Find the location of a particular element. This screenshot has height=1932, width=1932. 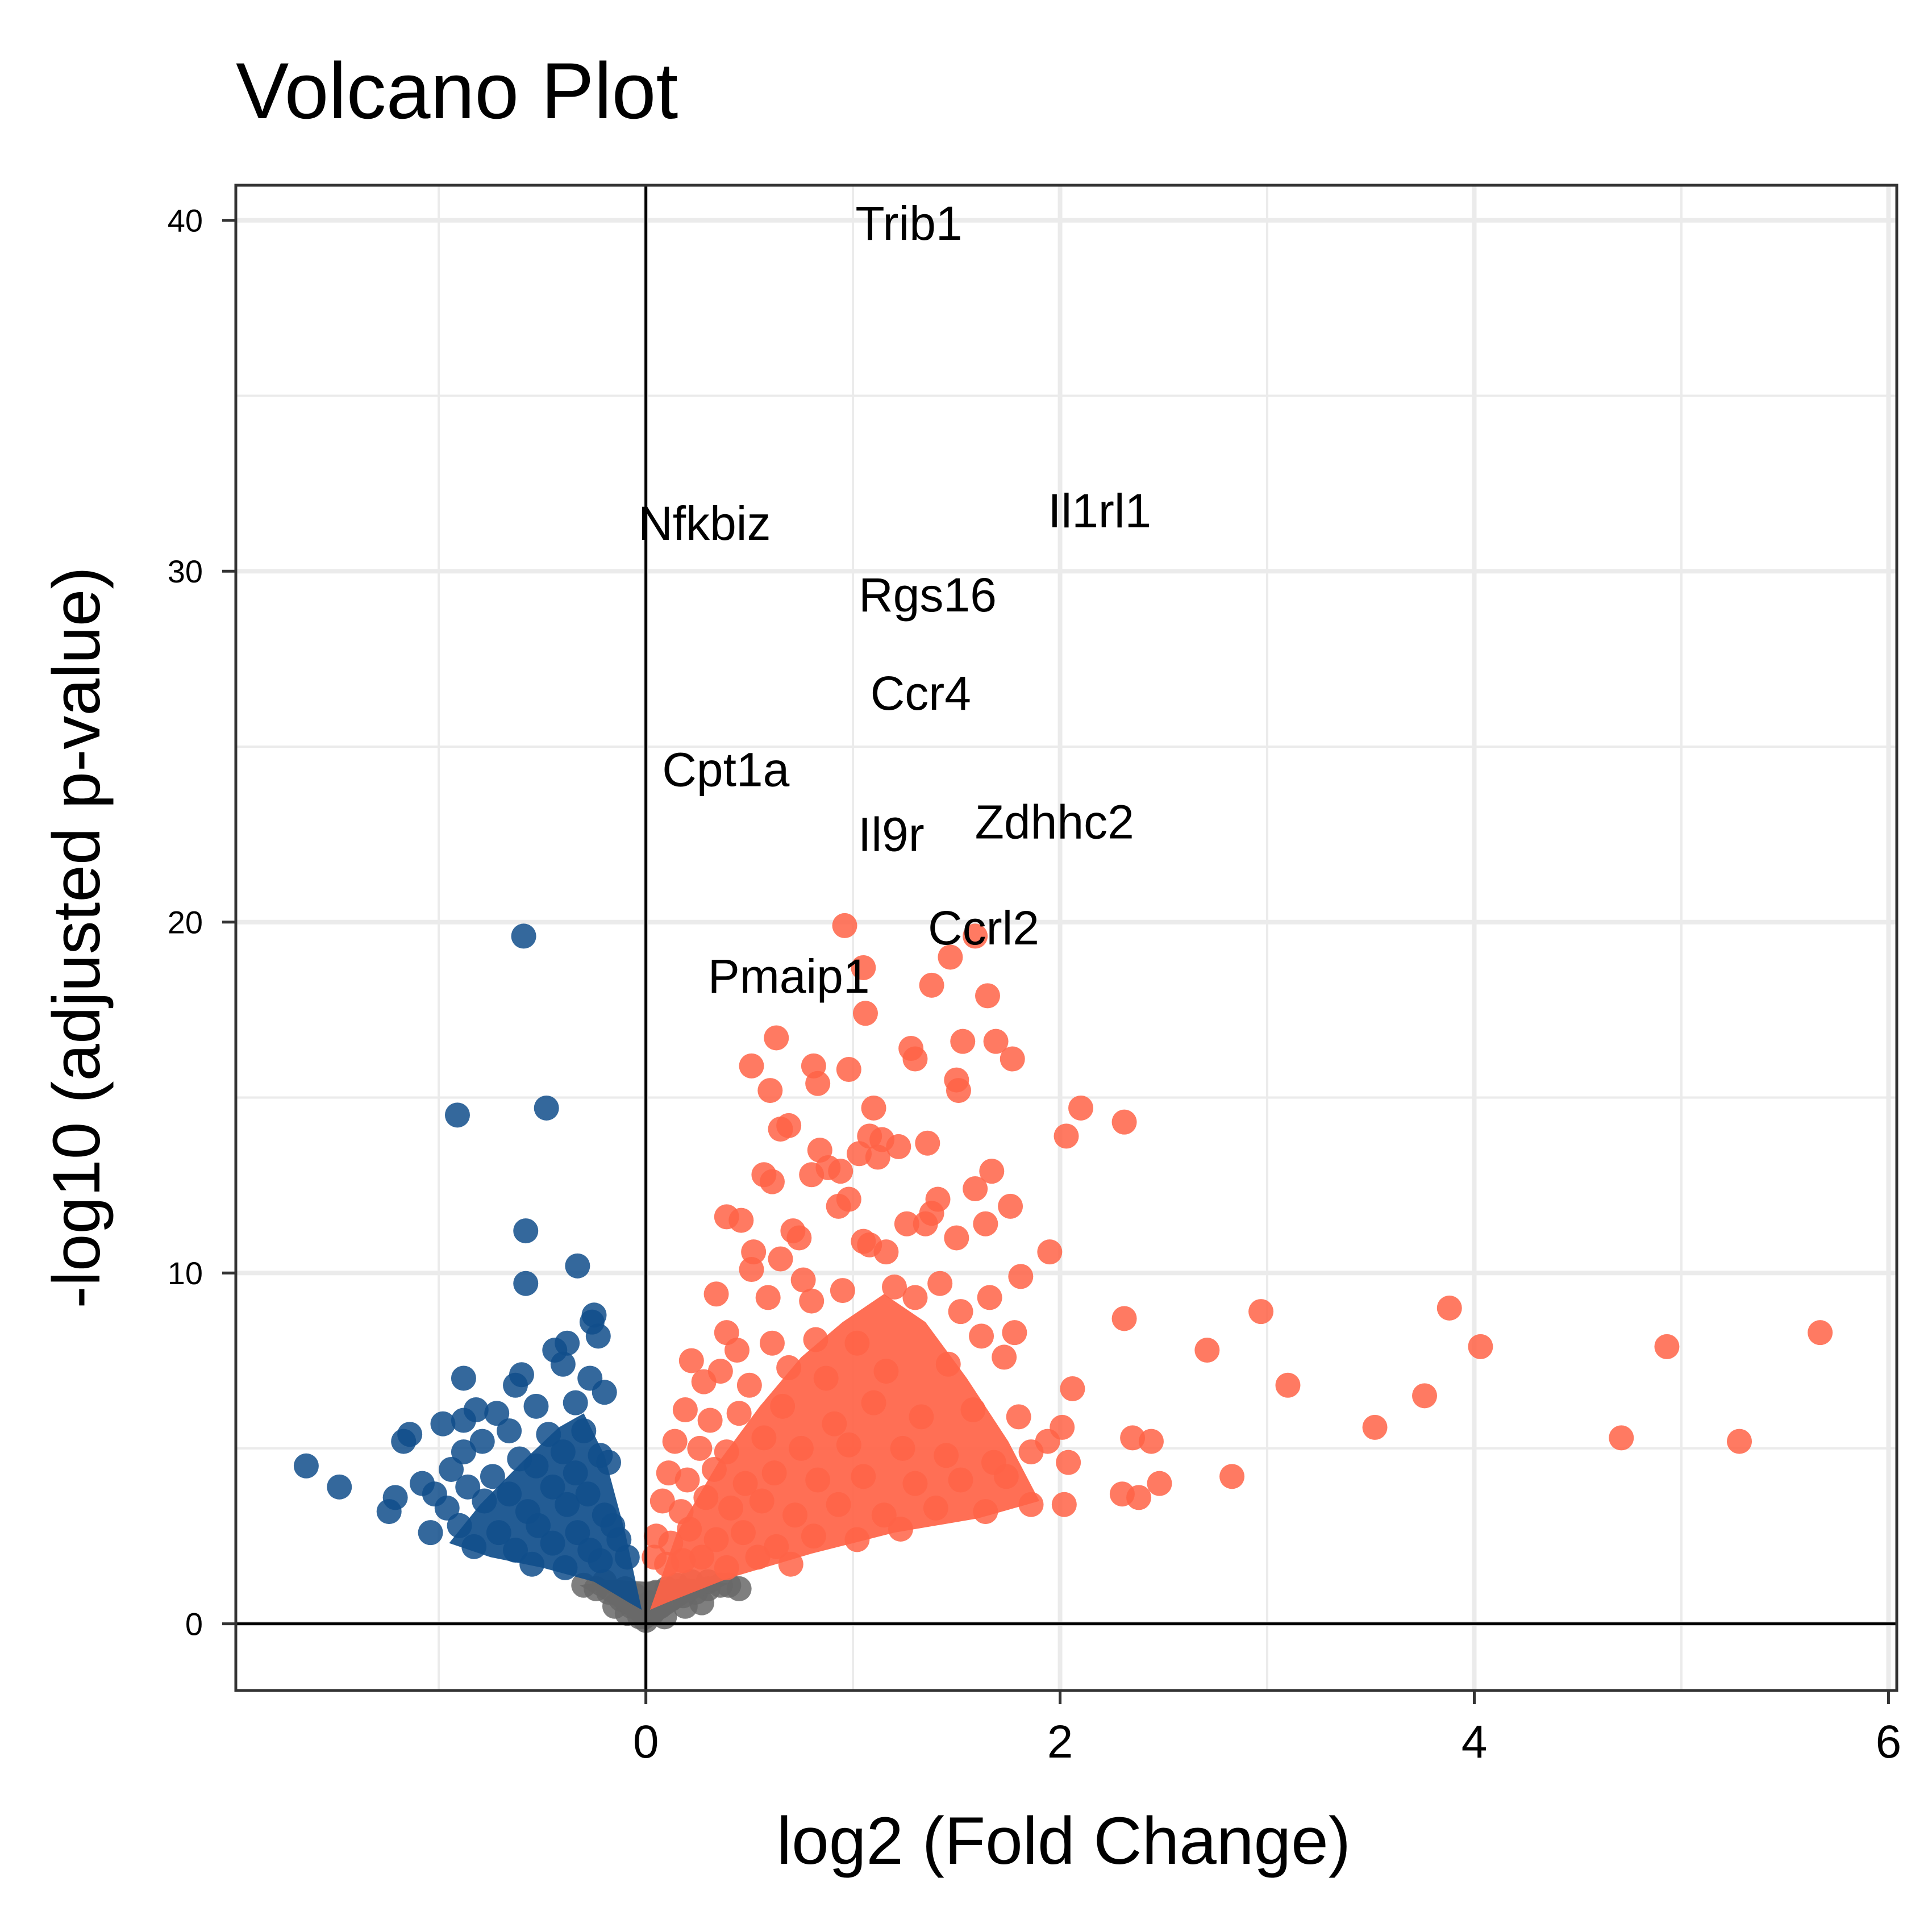

down-density-cloud is located at coordinates (545, 1511).